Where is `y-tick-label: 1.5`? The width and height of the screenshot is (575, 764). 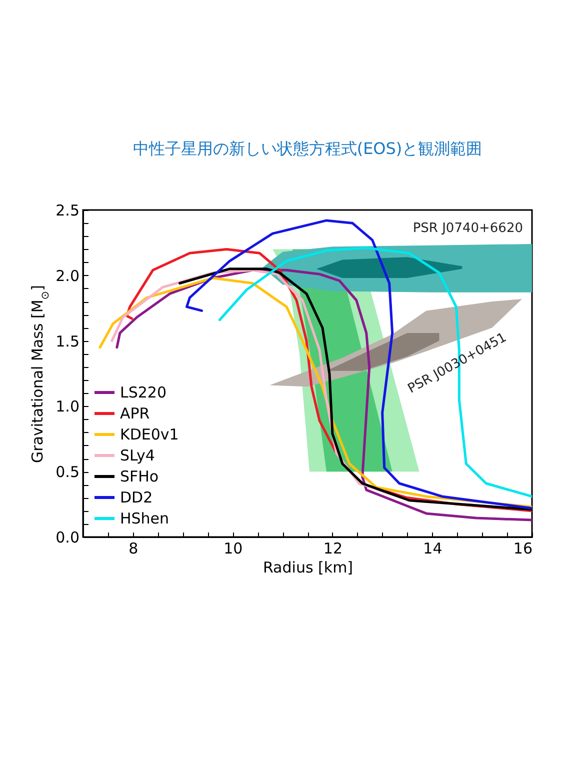 y-tick-label: 1.5 is located at coordinates (68, 341).